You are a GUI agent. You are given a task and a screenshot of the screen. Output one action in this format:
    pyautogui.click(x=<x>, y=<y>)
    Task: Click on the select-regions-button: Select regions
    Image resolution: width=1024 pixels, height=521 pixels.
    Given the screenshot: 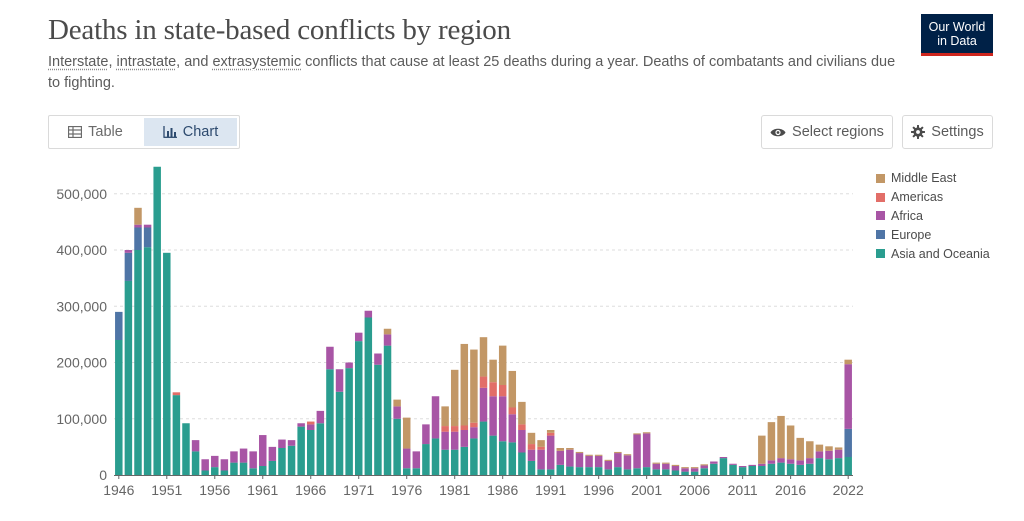 What is the action you would take?
    pyautogui.click(x=827, y=132)
    